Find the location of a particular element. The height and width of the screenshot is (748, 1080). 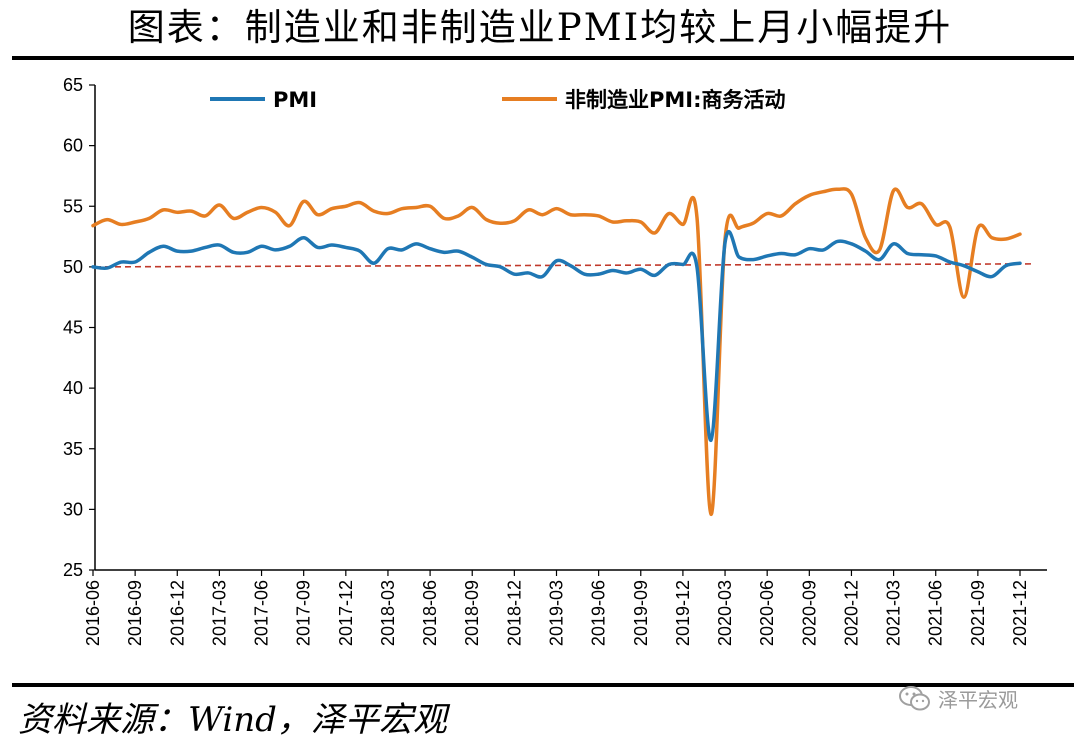

x-tick-label: 2018-12 is located at coordinates (514, 613).